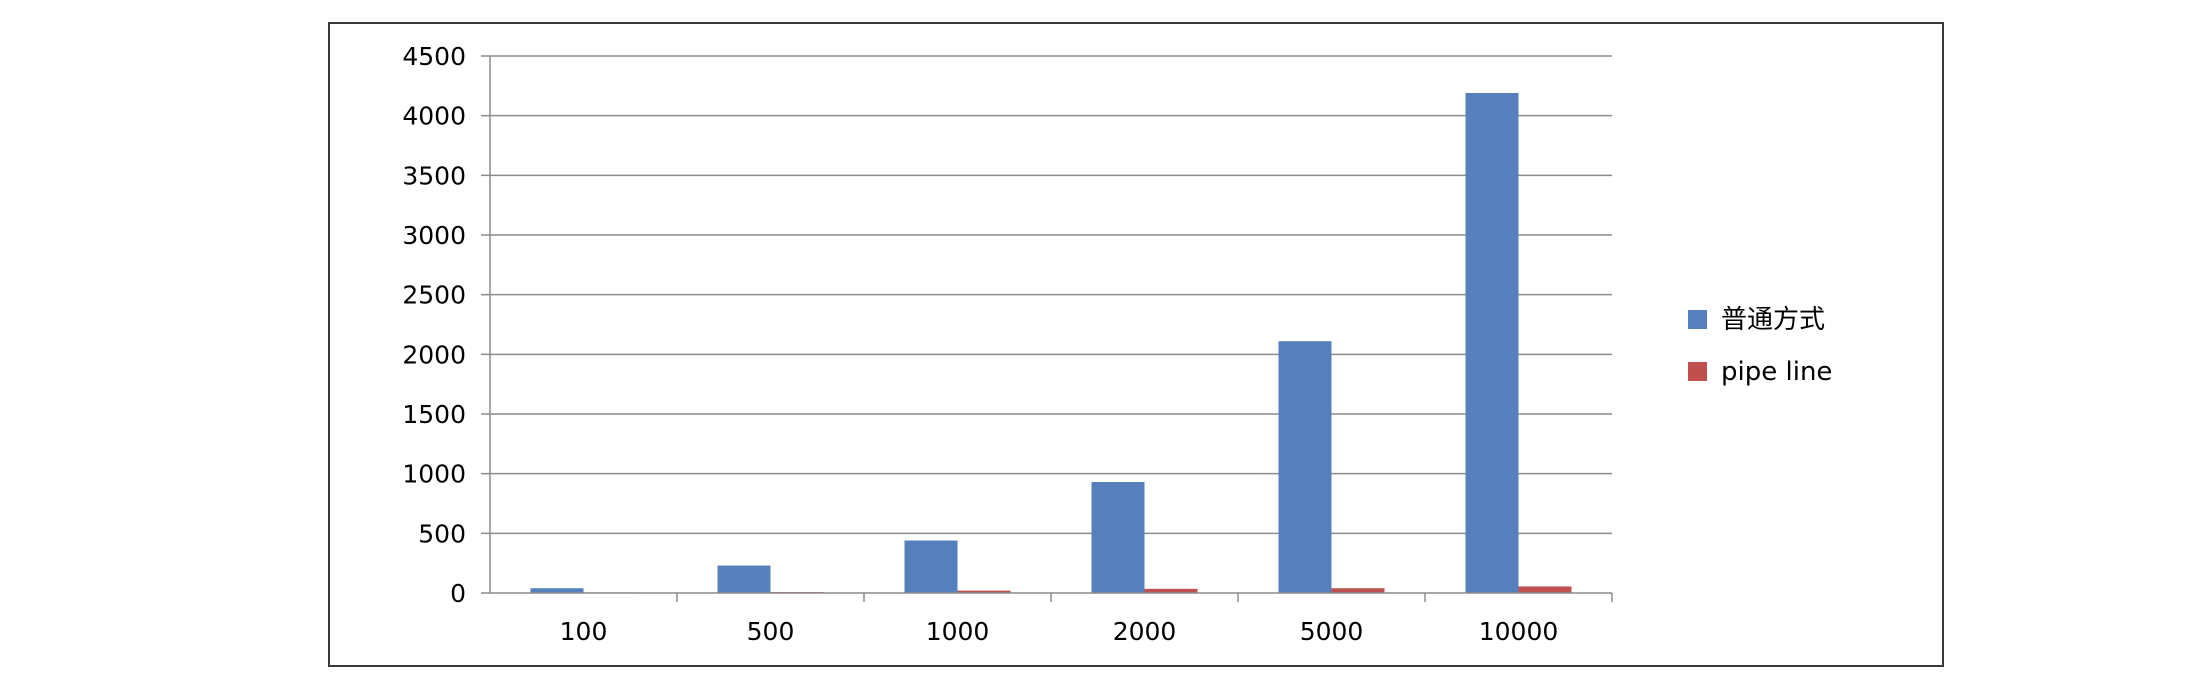  What do you see at coordinates (458, 593) in the screenshot?
I see `y-tick-label: 0` at bounding box center [458, 593].